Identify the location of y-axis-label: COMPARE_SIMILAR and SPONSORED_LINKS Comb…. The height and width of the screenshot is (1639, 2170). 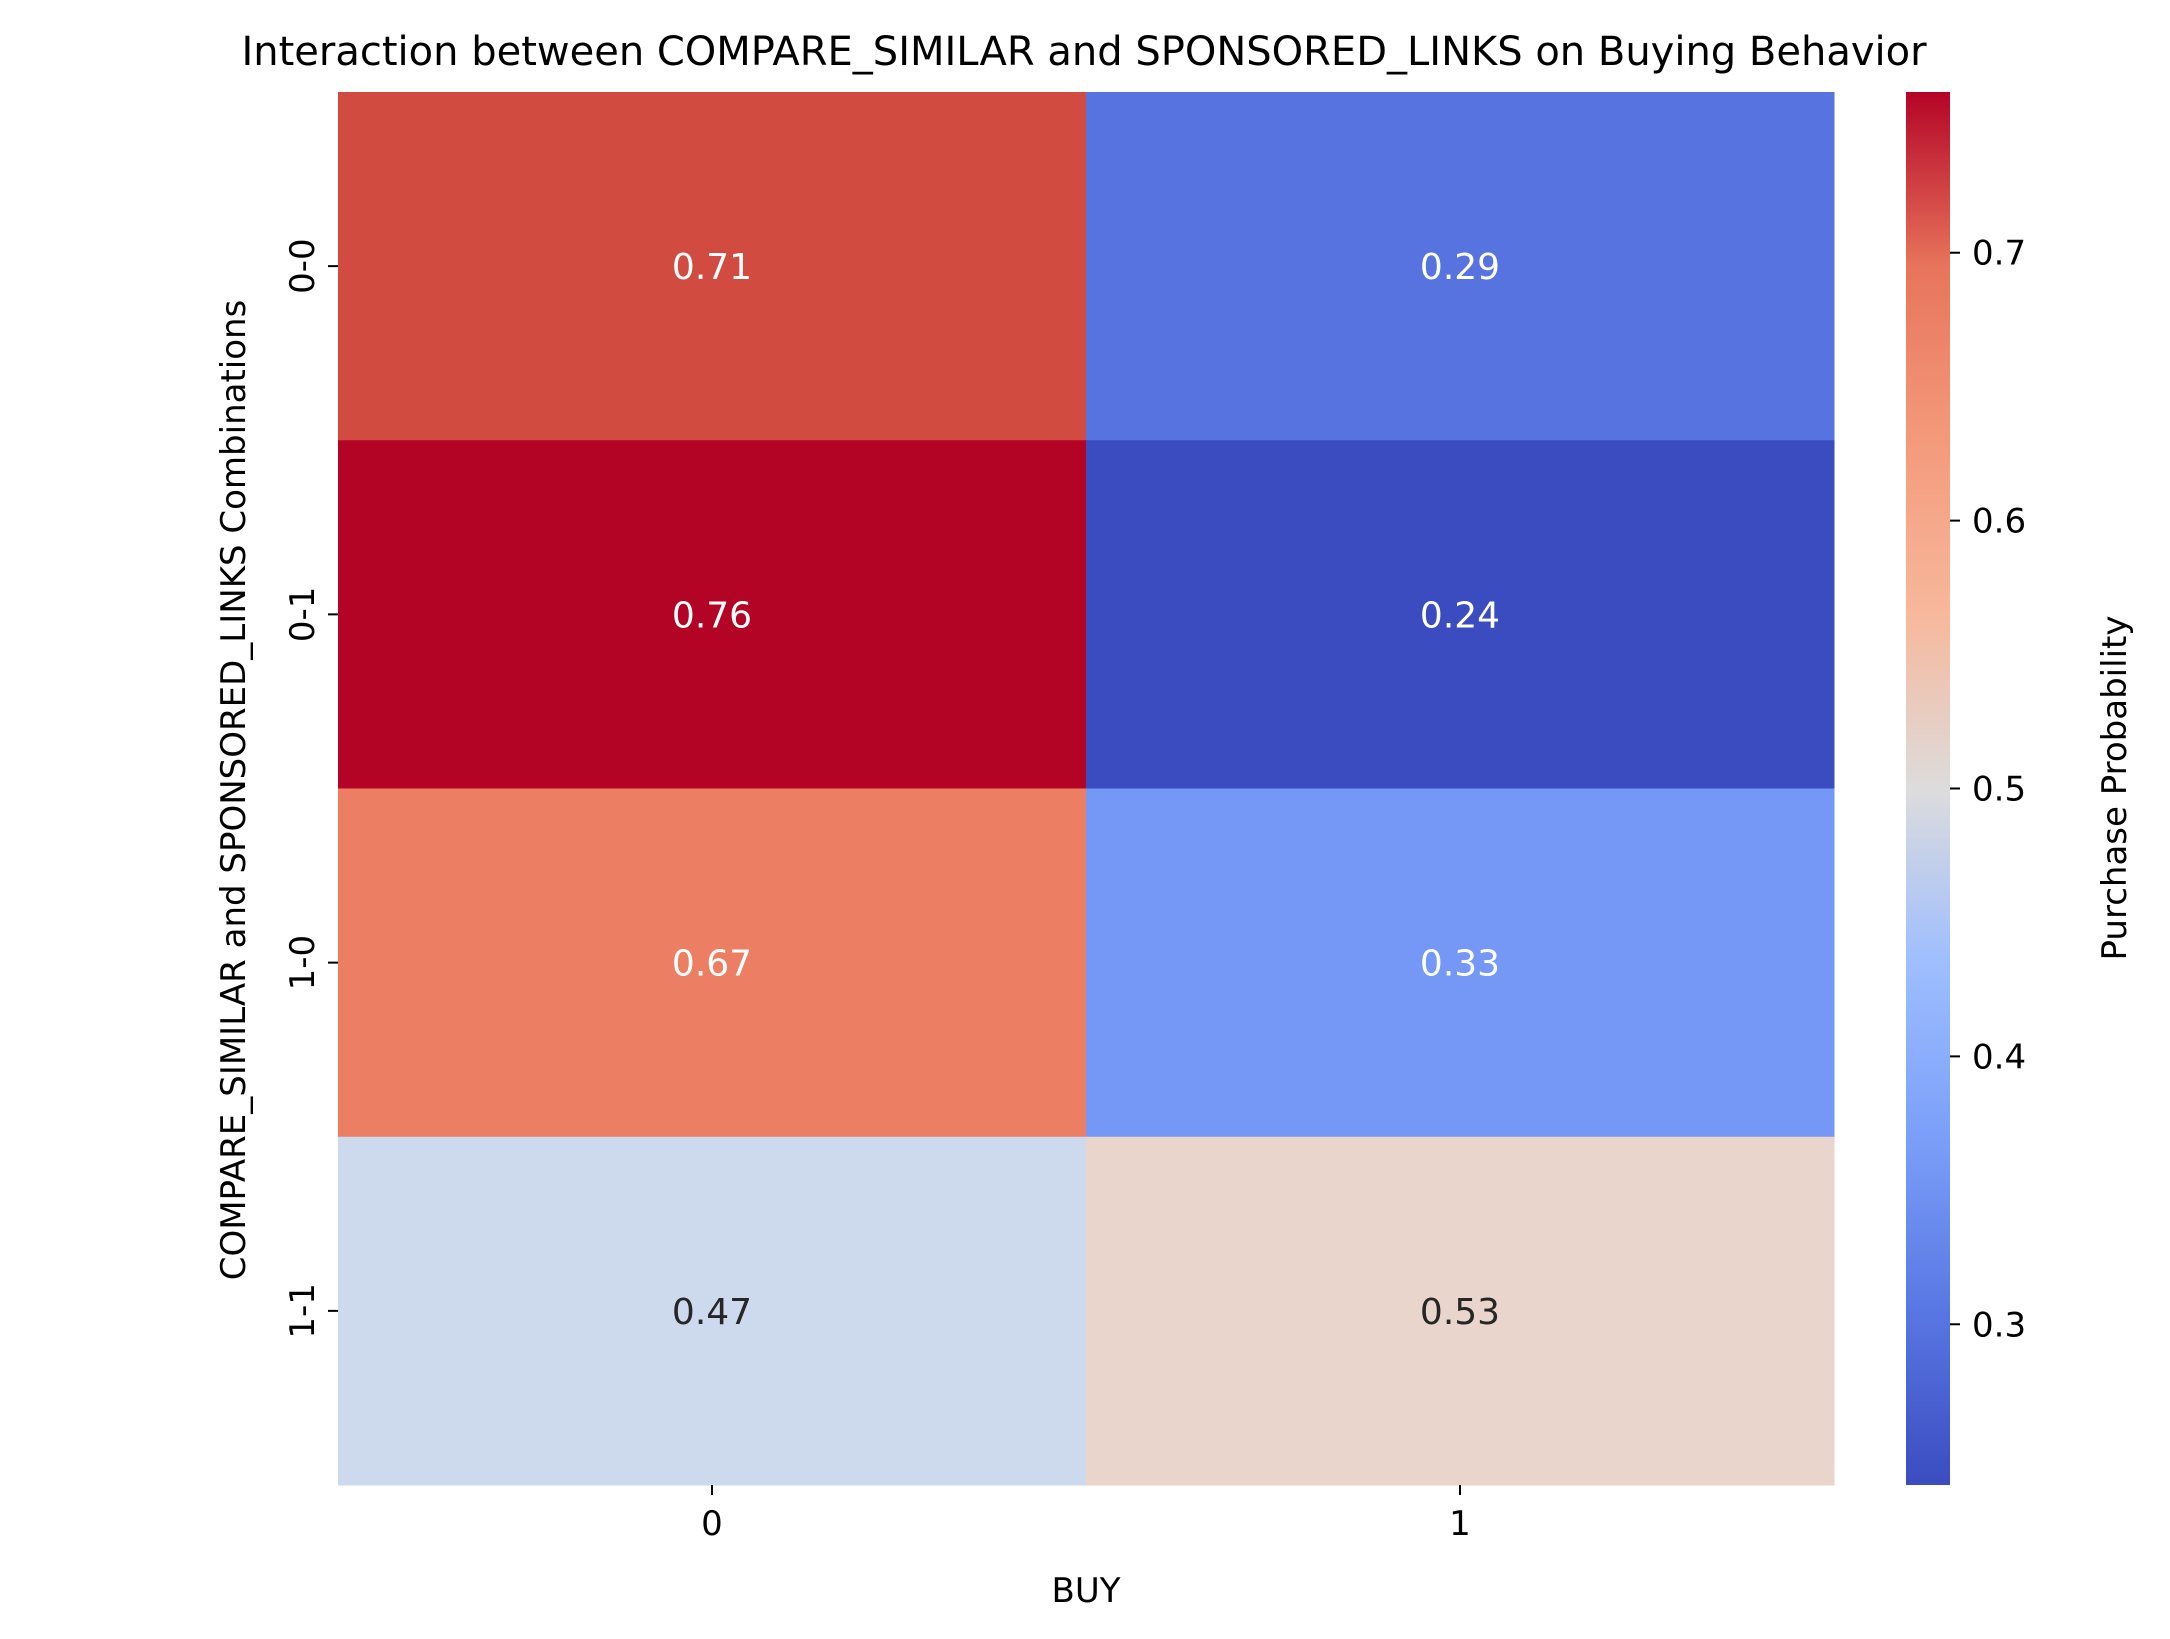
(234, 790).